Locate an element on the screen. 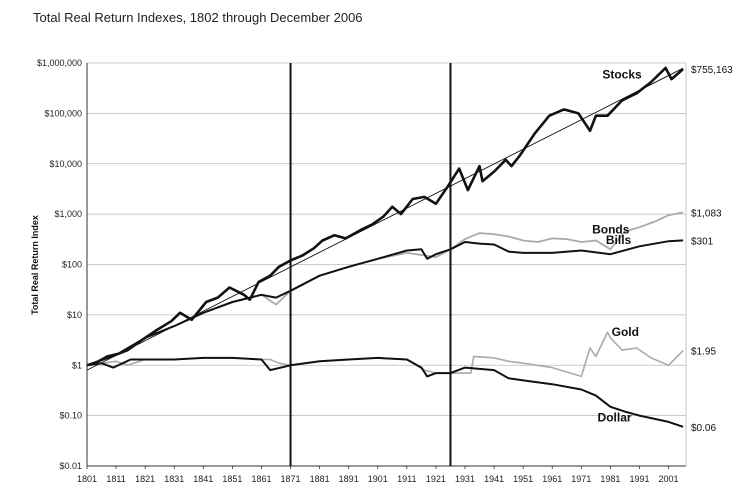 The width and height of the screenshot is (742, 503). x-tick-label: 1831 is located at coordinates (174, 479).